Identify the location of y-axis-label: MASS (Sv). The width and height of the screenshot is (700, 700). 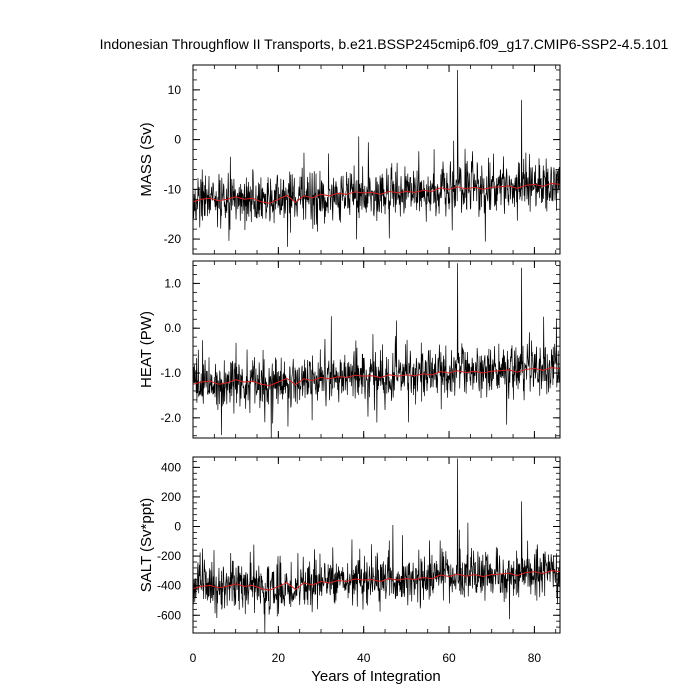
(146, 159).